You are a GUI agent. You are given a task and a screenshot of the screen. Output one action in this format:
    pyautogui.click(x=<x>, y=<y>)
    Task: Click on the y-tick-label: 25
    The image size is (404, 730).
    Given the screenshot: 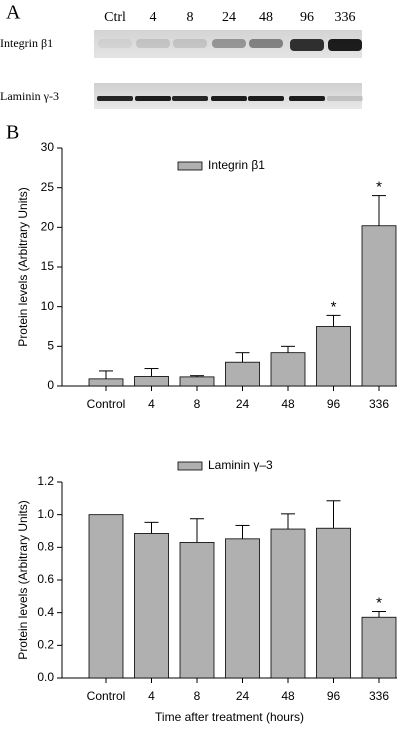 What is the action you would take?
    pyautogui.click(x=48, y=187)
    